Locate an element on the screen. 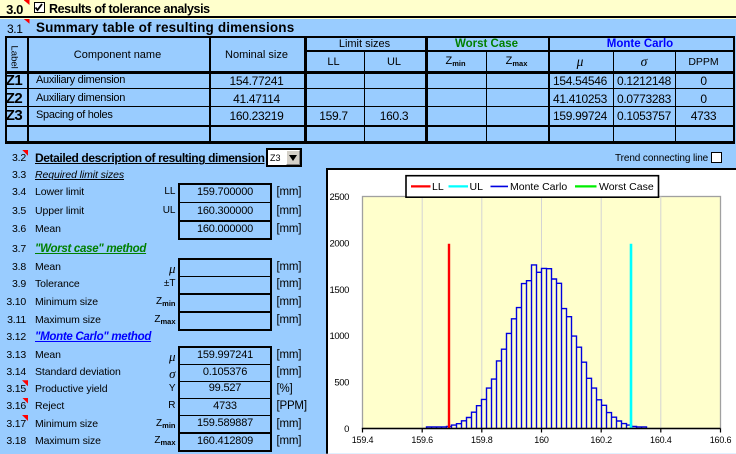 The height and width of the screenshot is (454, 736). svg-text: Worst Case is located at coordinates (626, 187).